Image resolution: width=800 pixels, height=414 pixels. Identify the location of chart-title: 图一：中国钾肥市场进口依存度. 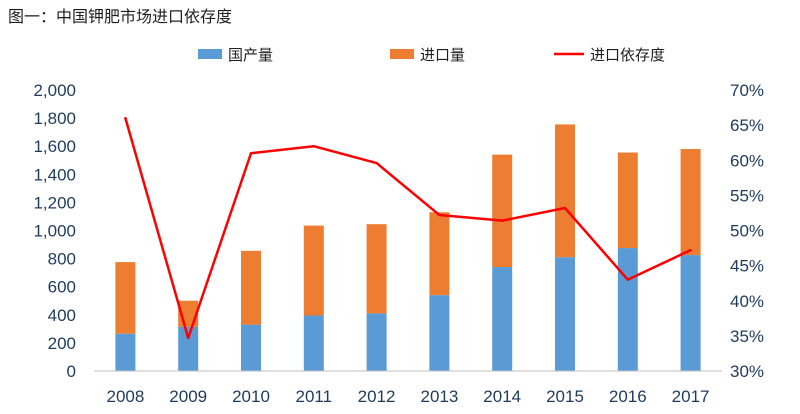
(120, 16).